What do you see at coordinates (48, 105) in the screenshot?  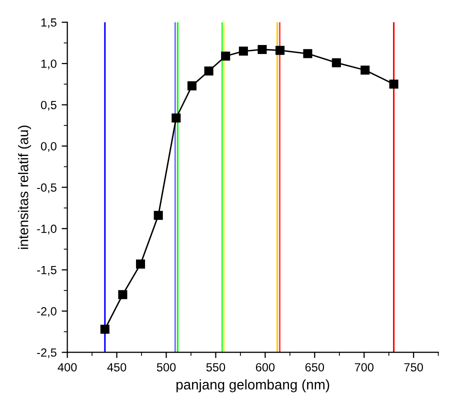 I see `y-tick-label: 0,5` at bounding box center [48, 105].